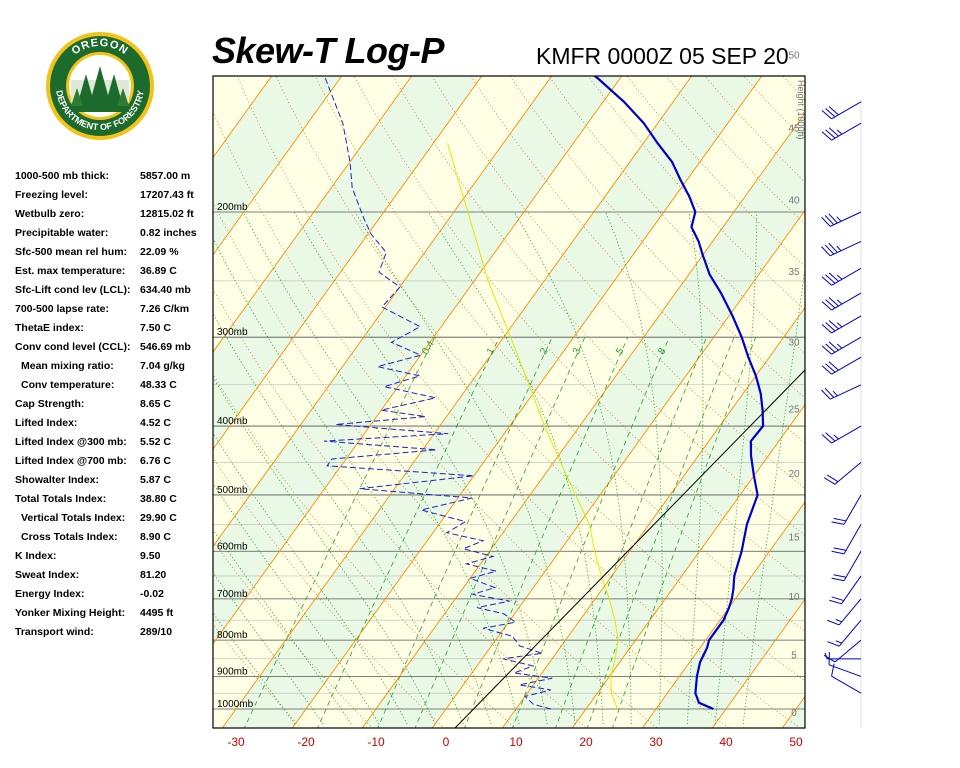  What do you see at coordinates (70, 613) in the screenshot?
I see `index-label: Yonker Mixing Height:` at bounding box center [70, 613].